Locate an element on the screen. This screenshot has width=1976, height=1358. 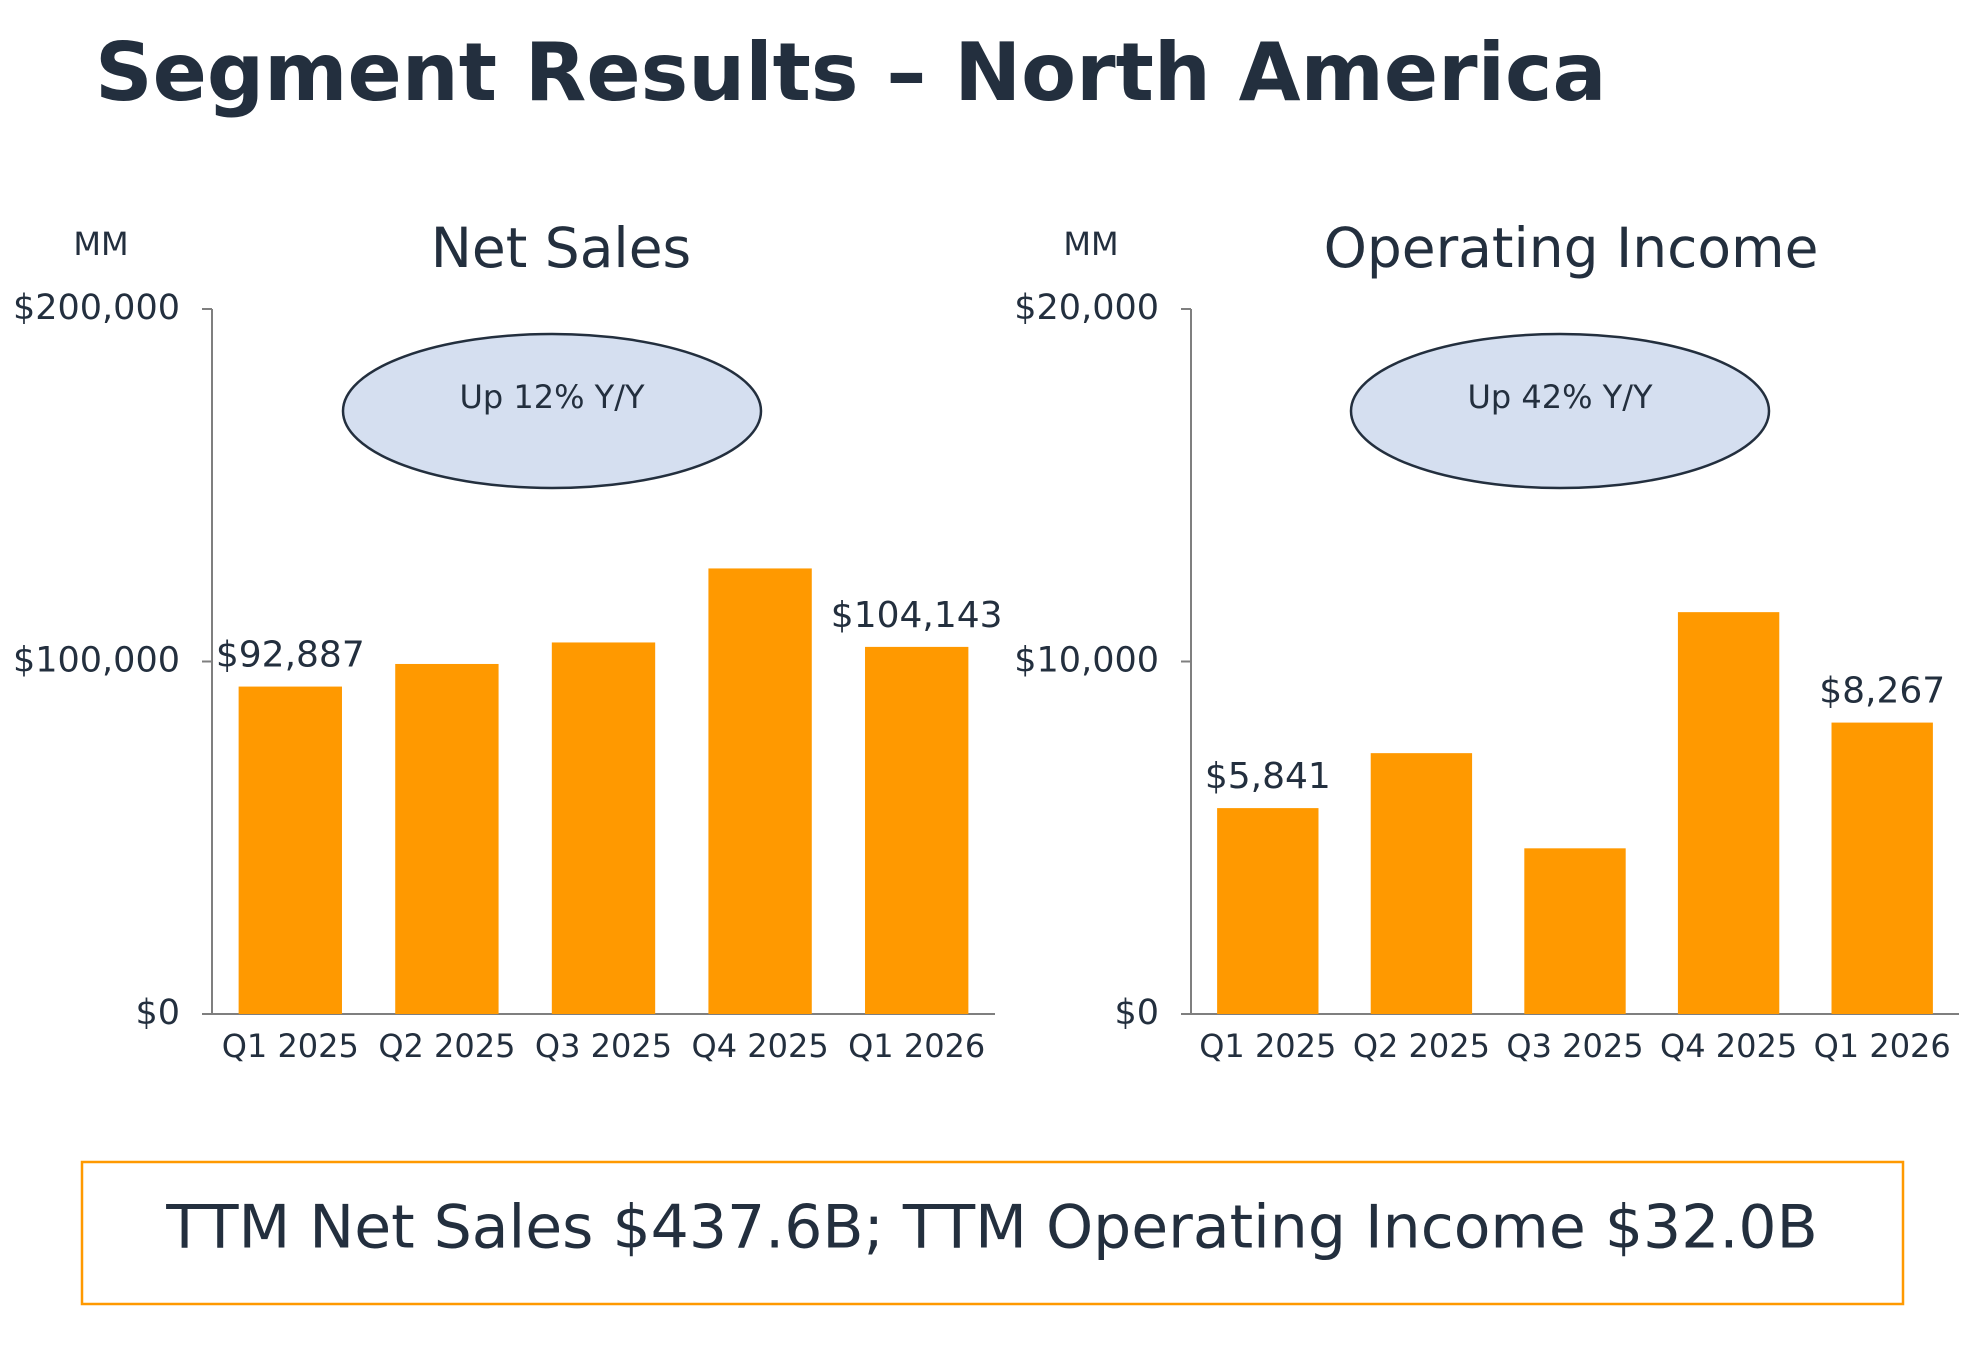
y-tick-label: $100,000 is located at coordinates (96, 661).